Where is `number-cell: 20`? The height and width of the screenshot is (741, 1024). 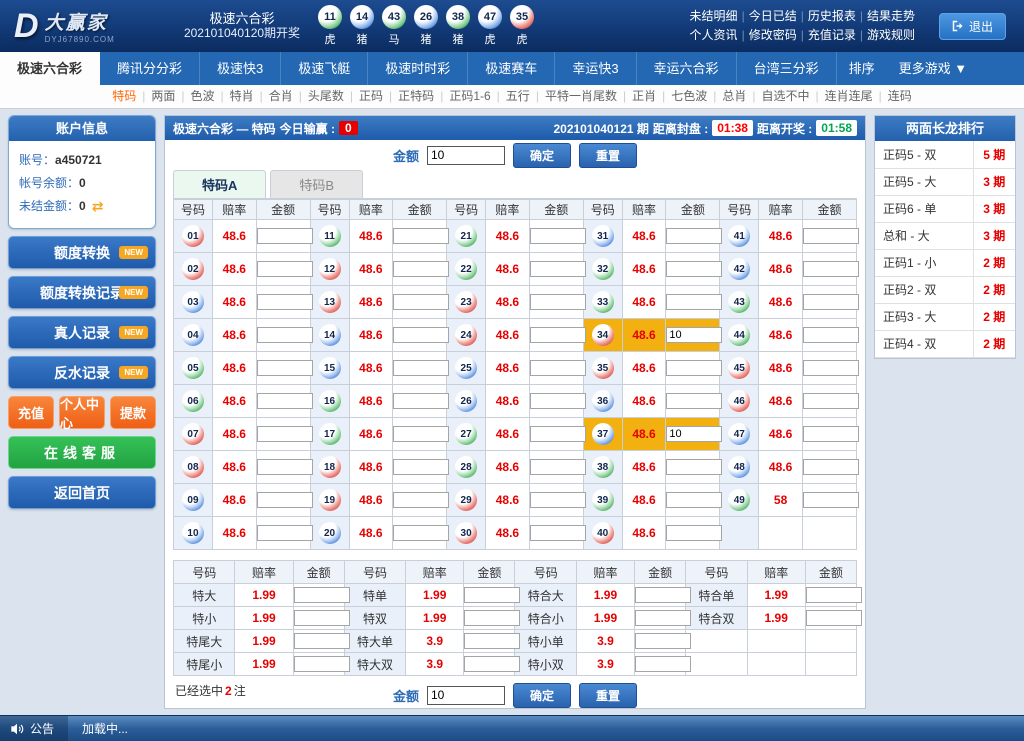
number-cell: 20 is located at coordinates (329, 533).